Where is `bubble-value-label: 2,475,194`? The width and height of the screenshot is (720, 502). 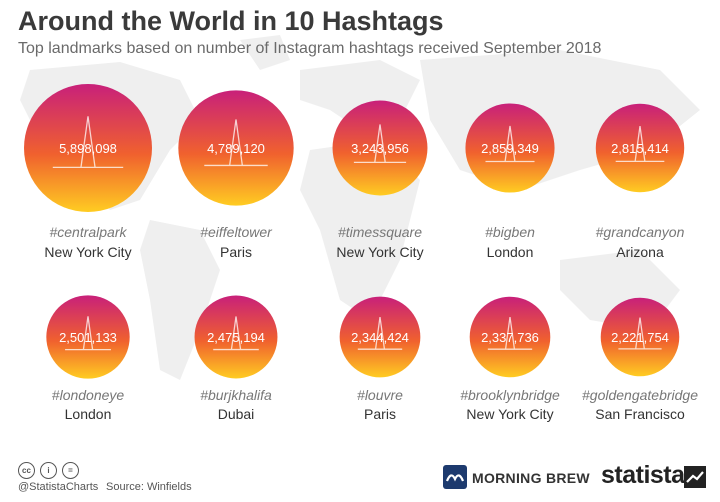 bubble-value-label: 2,475,194 is located at coordinates (236, 337).